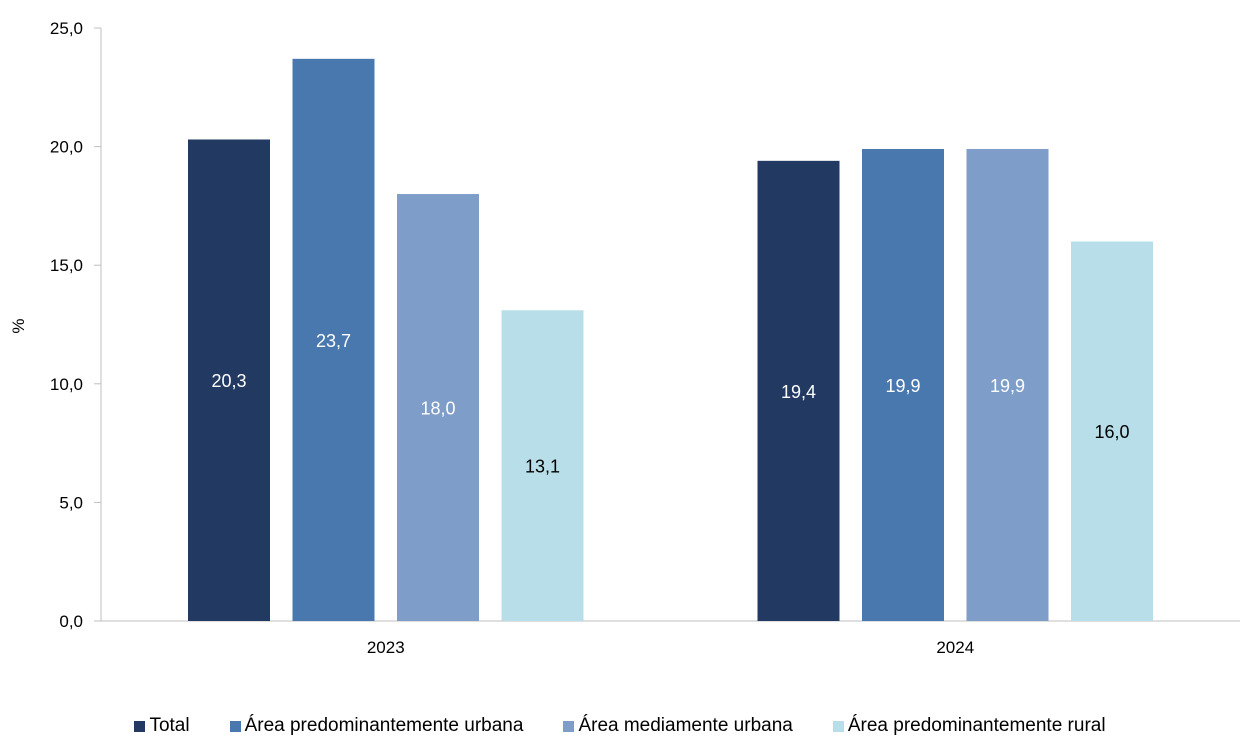 This screenshot has width=1240, height=739. Describe the element at coordinates (685, 725) in the screenshot. I see `legend-label: Área mediamente urbana` at that location.